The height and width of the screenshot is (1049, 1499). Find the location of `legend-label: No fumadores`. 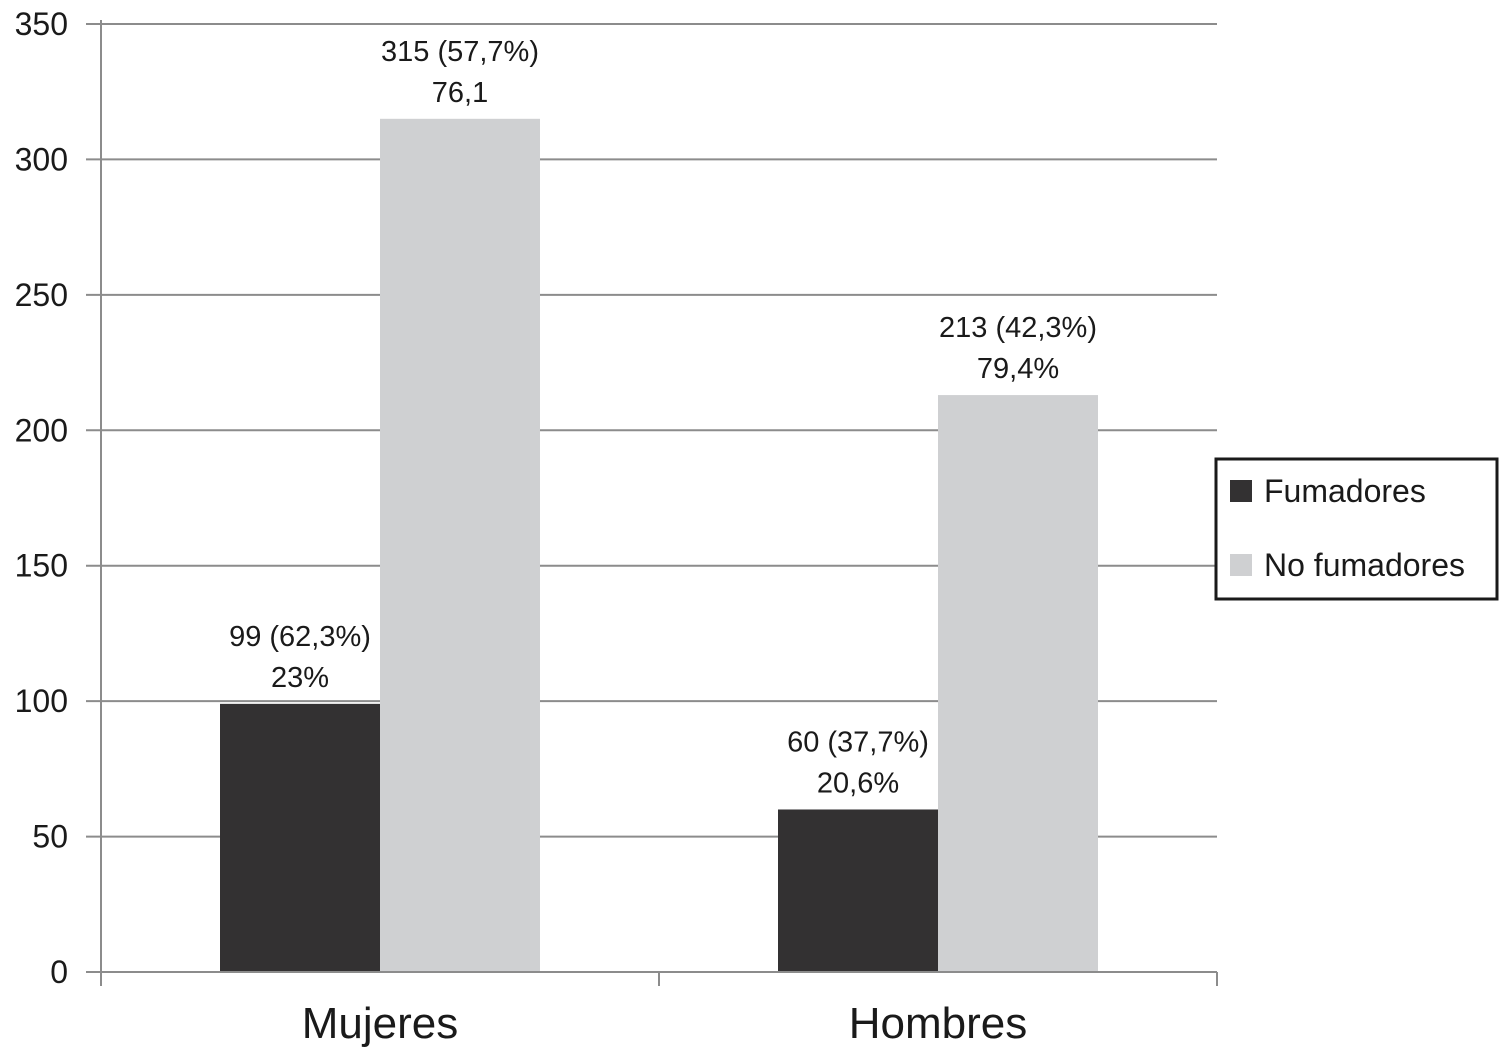

legend-label: No fumadores is located at coordinates (1364, 565).